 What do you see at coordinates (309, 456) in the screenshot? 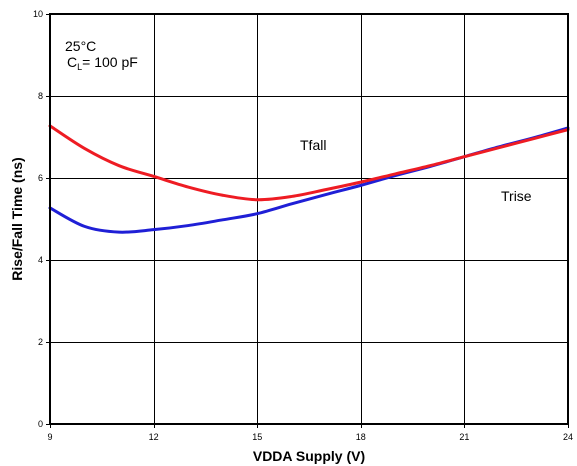
I see `x-axis-title: VDDA Supply (V)` at bounding box center [309, 456].